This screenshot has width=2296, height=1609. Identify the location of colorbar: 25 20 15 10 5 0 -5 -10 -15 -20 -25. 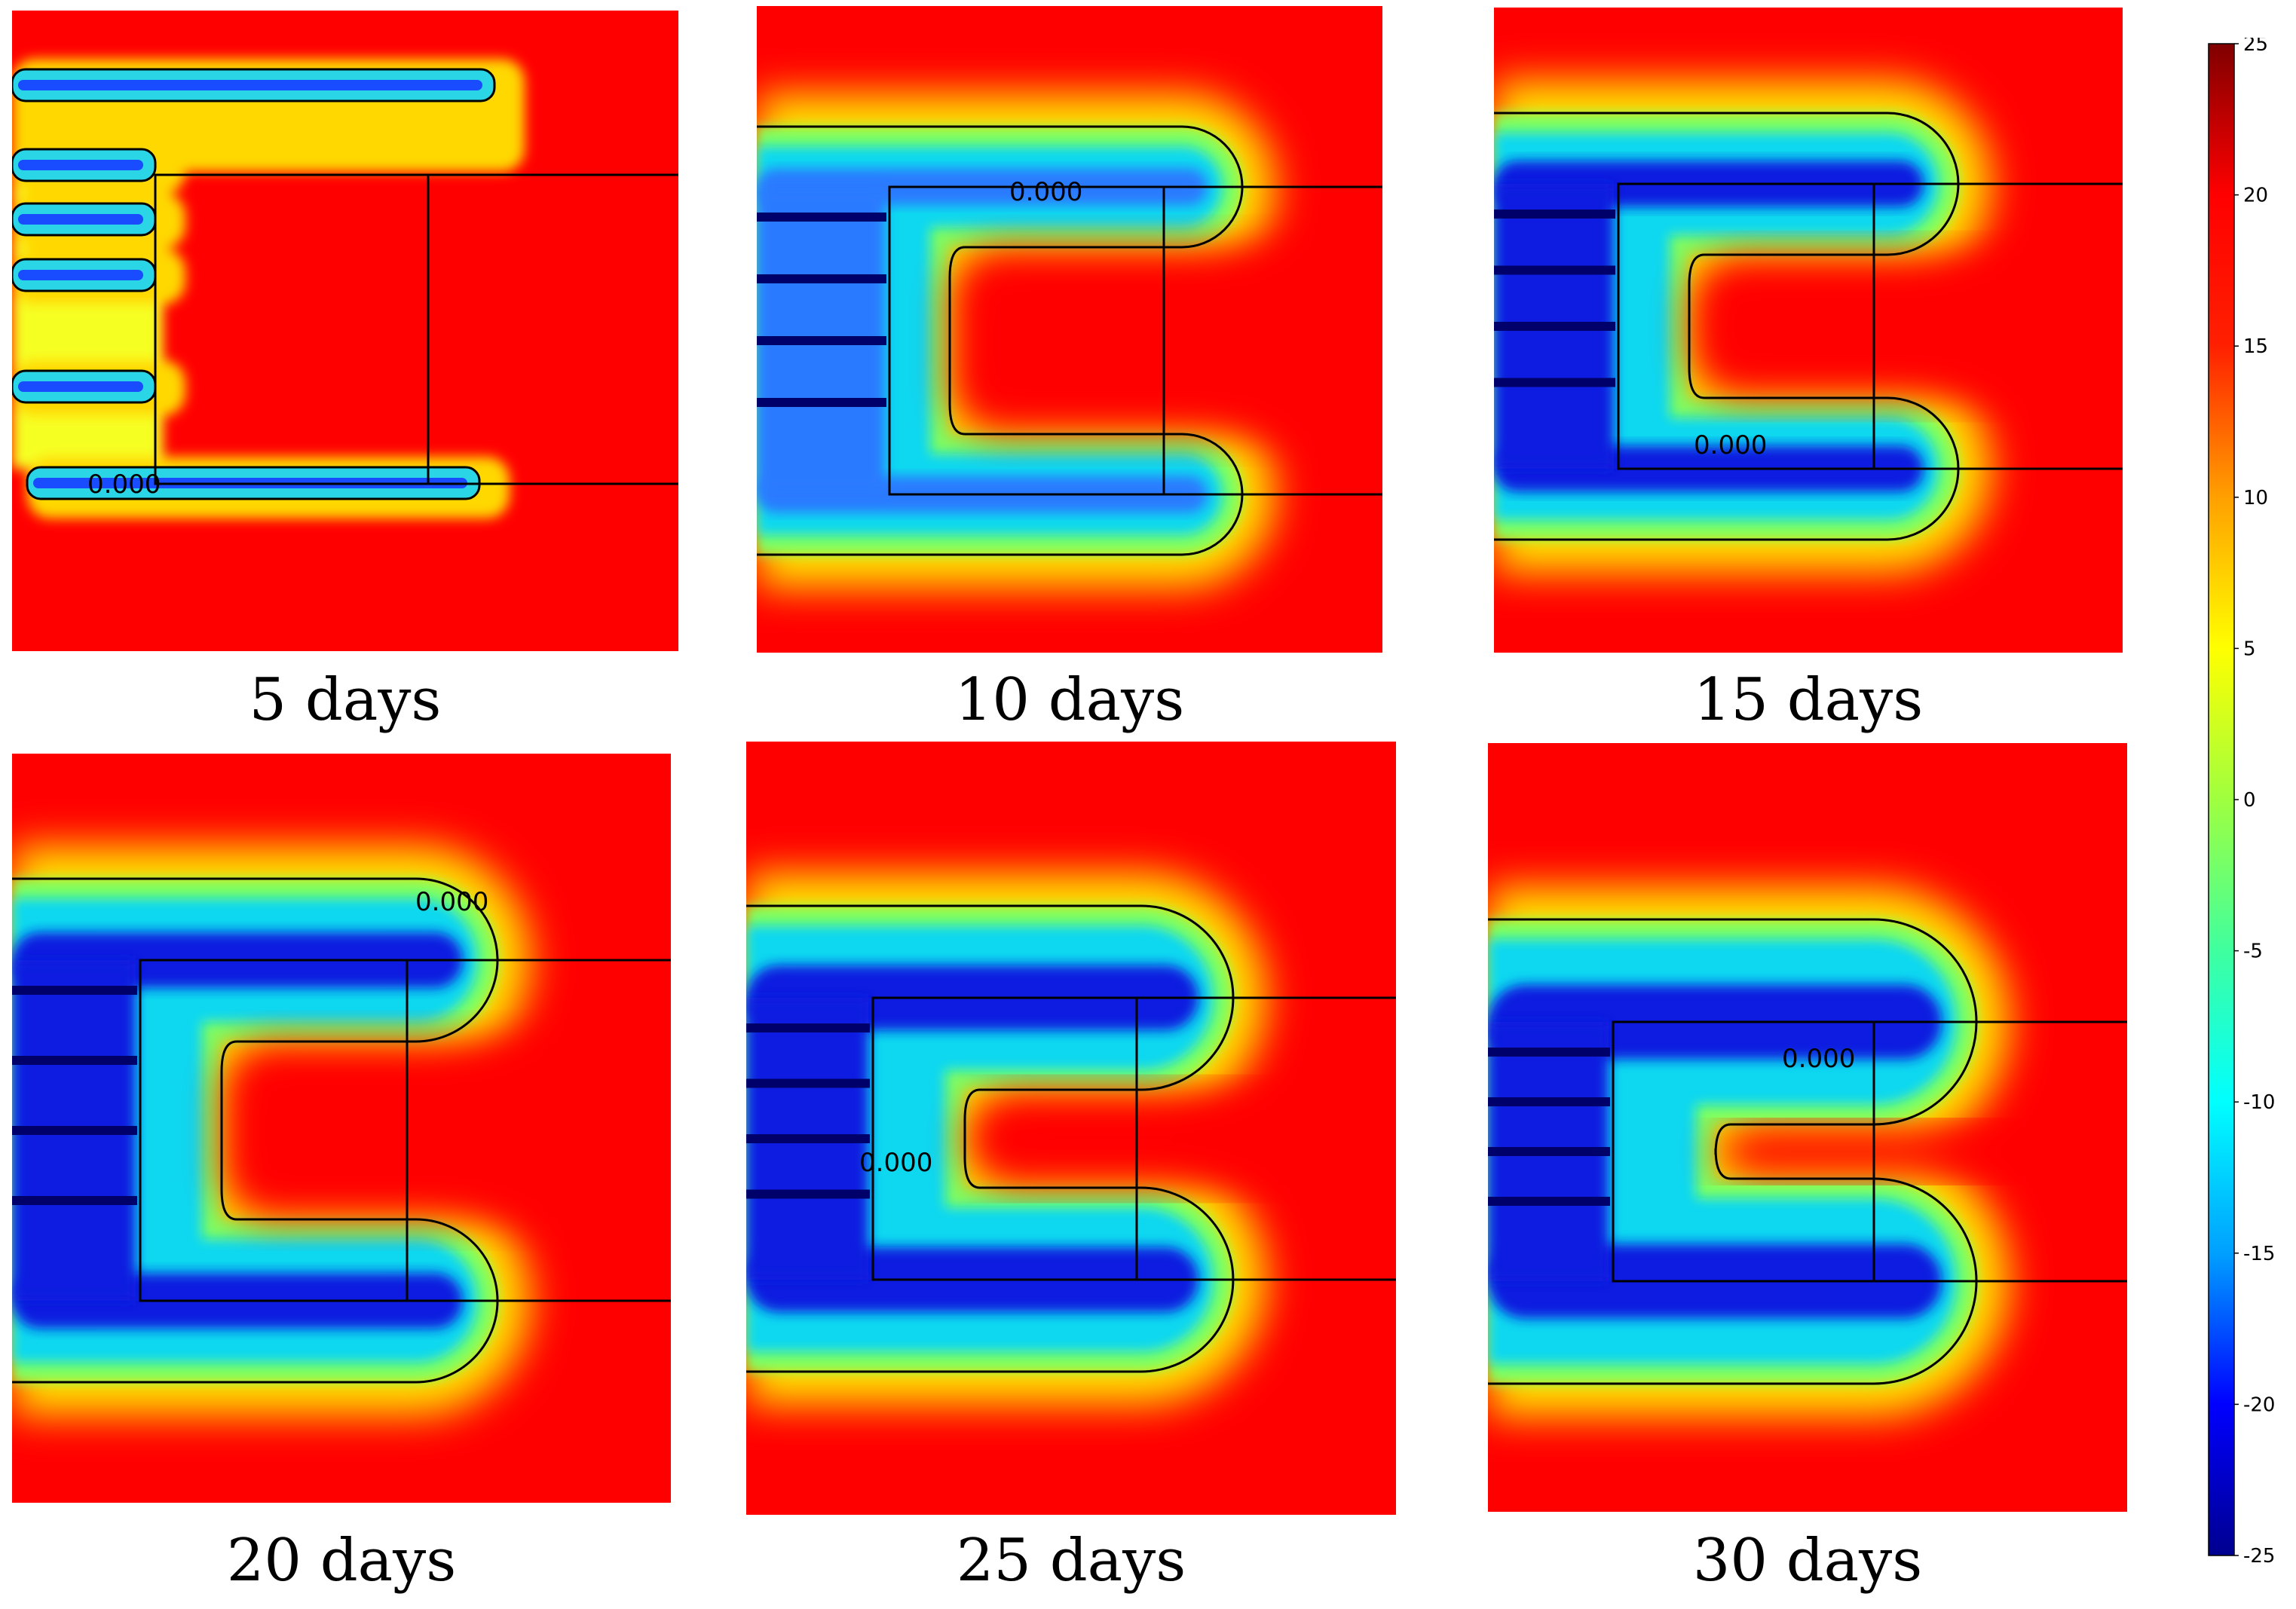
(2241, 803).